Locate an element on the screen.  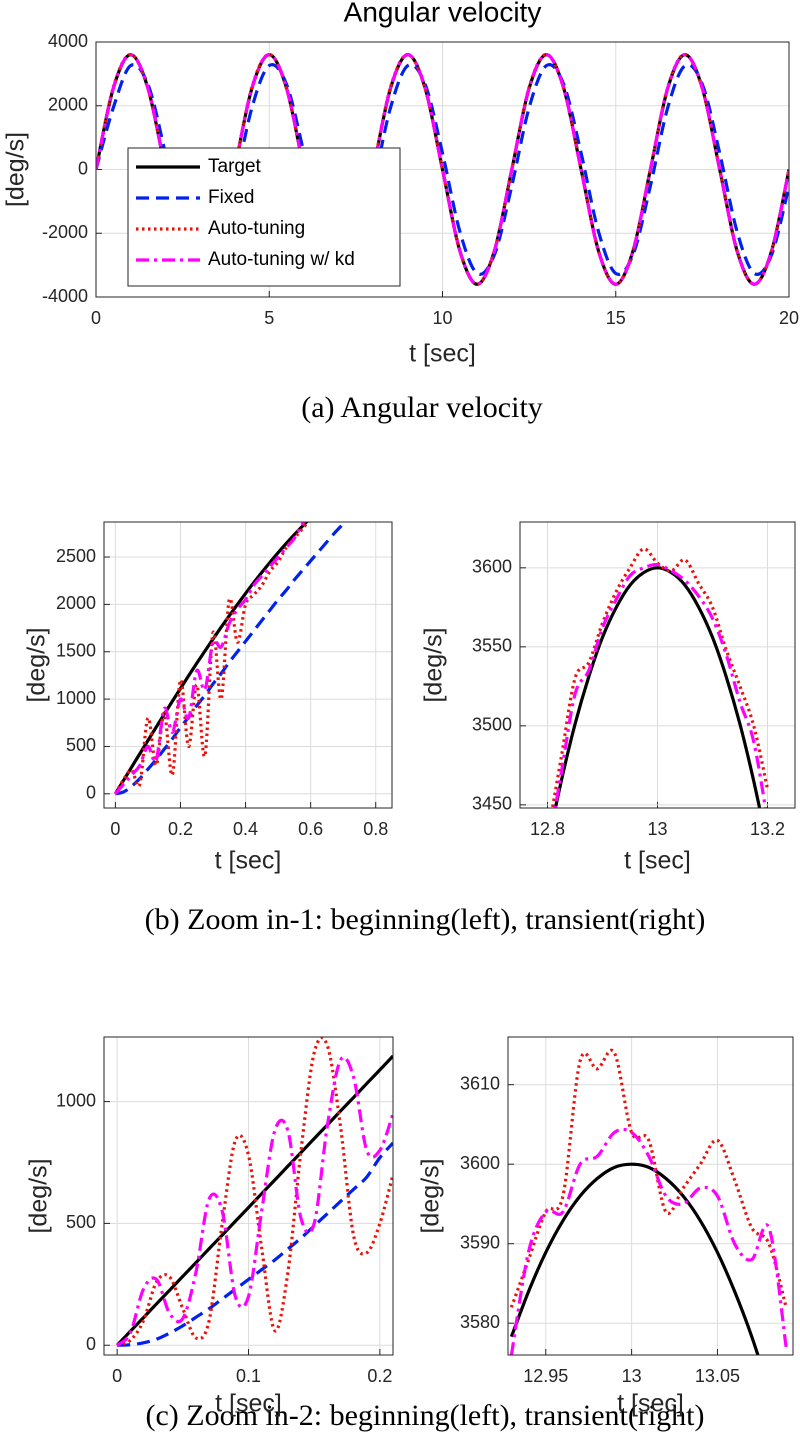
y-tick-label: 3550 is located at coordinates (492, 646).